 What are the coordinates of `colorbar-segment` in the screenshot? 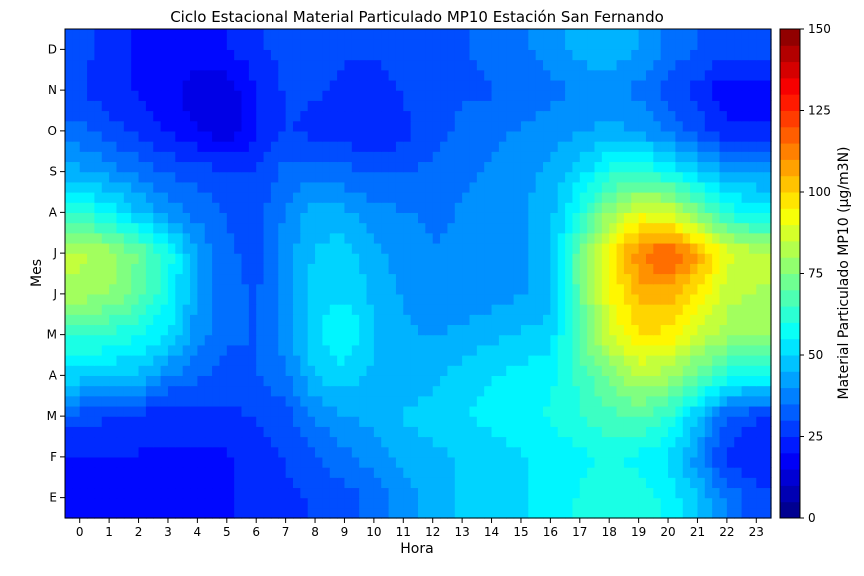 It's located at (790, 396).